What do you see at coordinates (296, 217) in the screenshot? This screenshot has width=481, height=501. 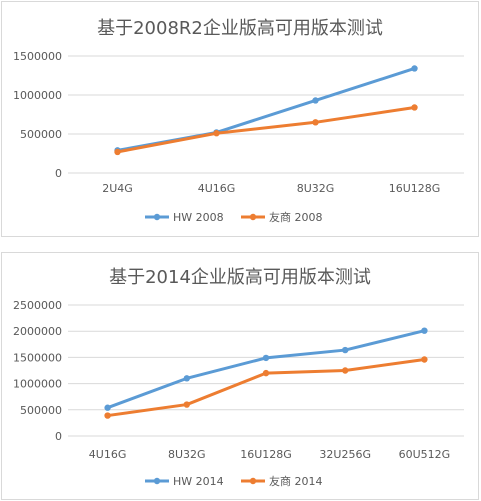 I see `legend-label: 友商 2008` at bounding box center [296, 217].